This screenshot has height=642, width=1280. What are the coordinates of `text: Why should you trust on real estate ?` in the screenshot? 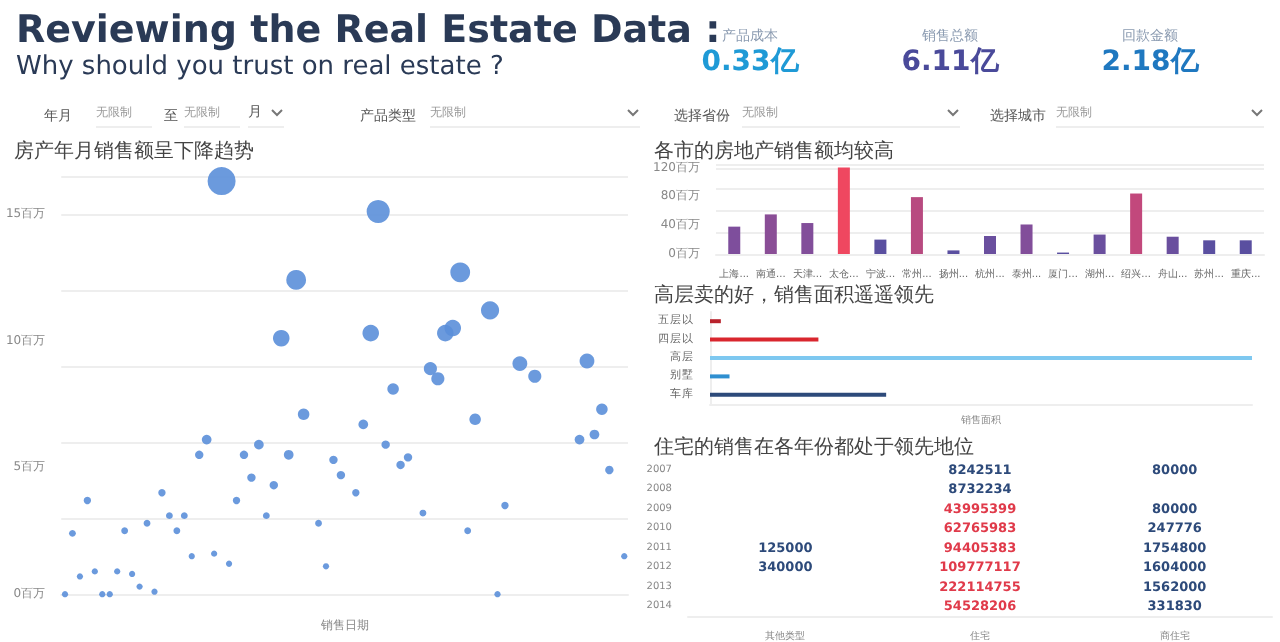 It's located at (260, 67).